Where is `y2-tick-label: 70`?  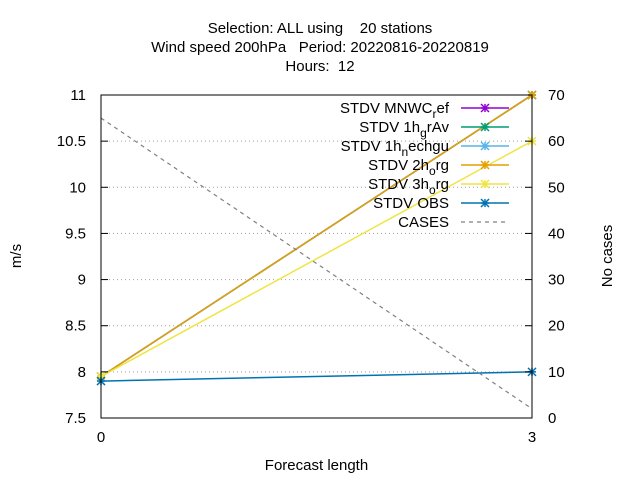 y2-tick-label: 70 is located at coordinates (556, 95).